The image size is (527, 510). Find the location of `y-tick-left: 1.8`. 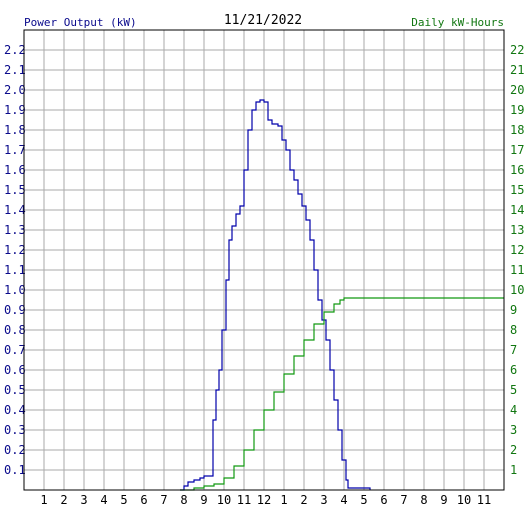

y-tick-left: 1.8 is located at coordinates (15, 130).